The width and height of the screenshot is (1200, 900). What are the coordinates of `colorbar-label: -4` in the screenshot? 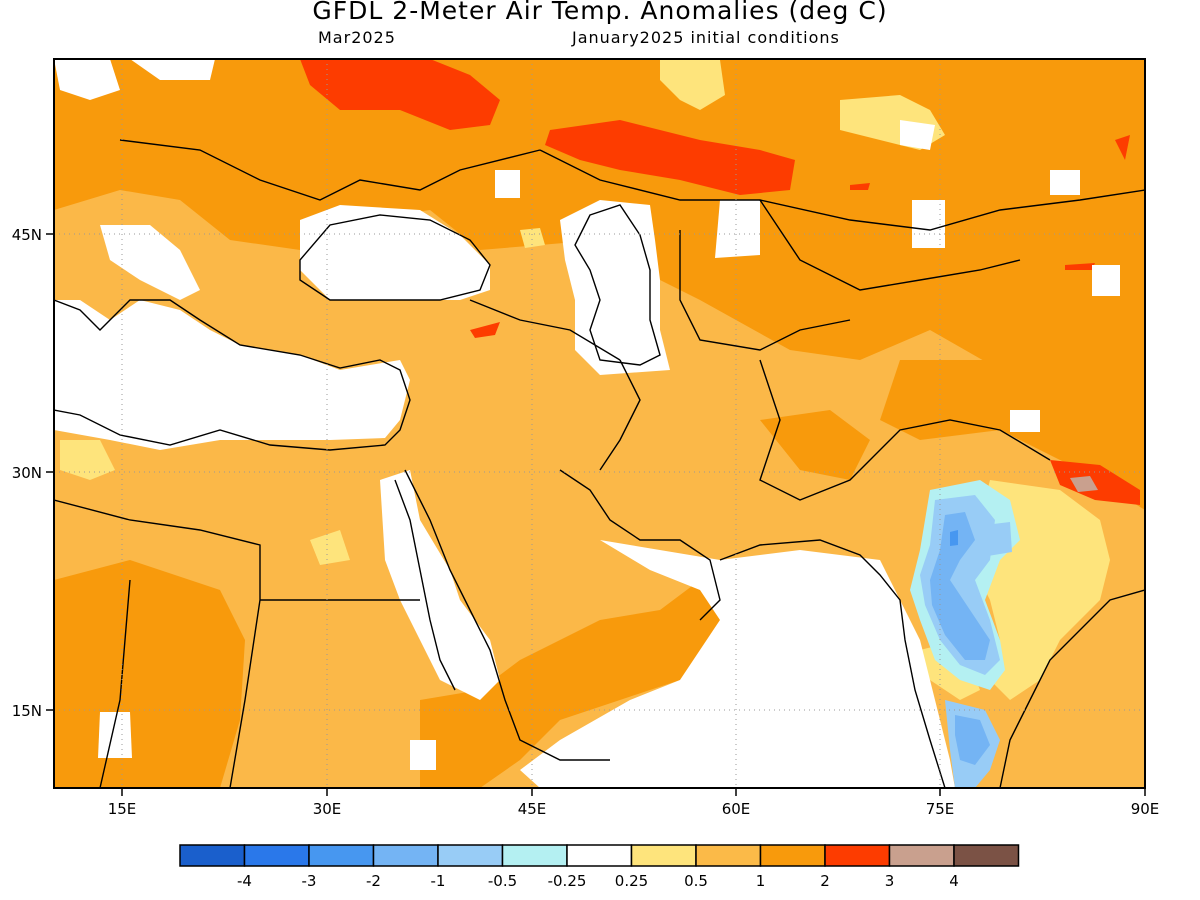 It's located at (244, 881).